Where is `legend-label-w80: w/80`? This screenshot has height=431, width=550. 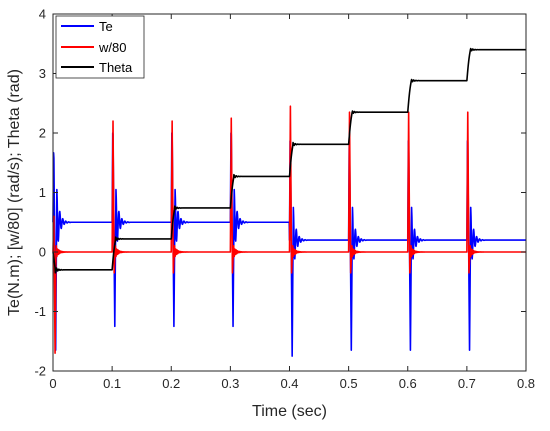 legend-label-w80: w/80 is located at coordinates (112, 47).